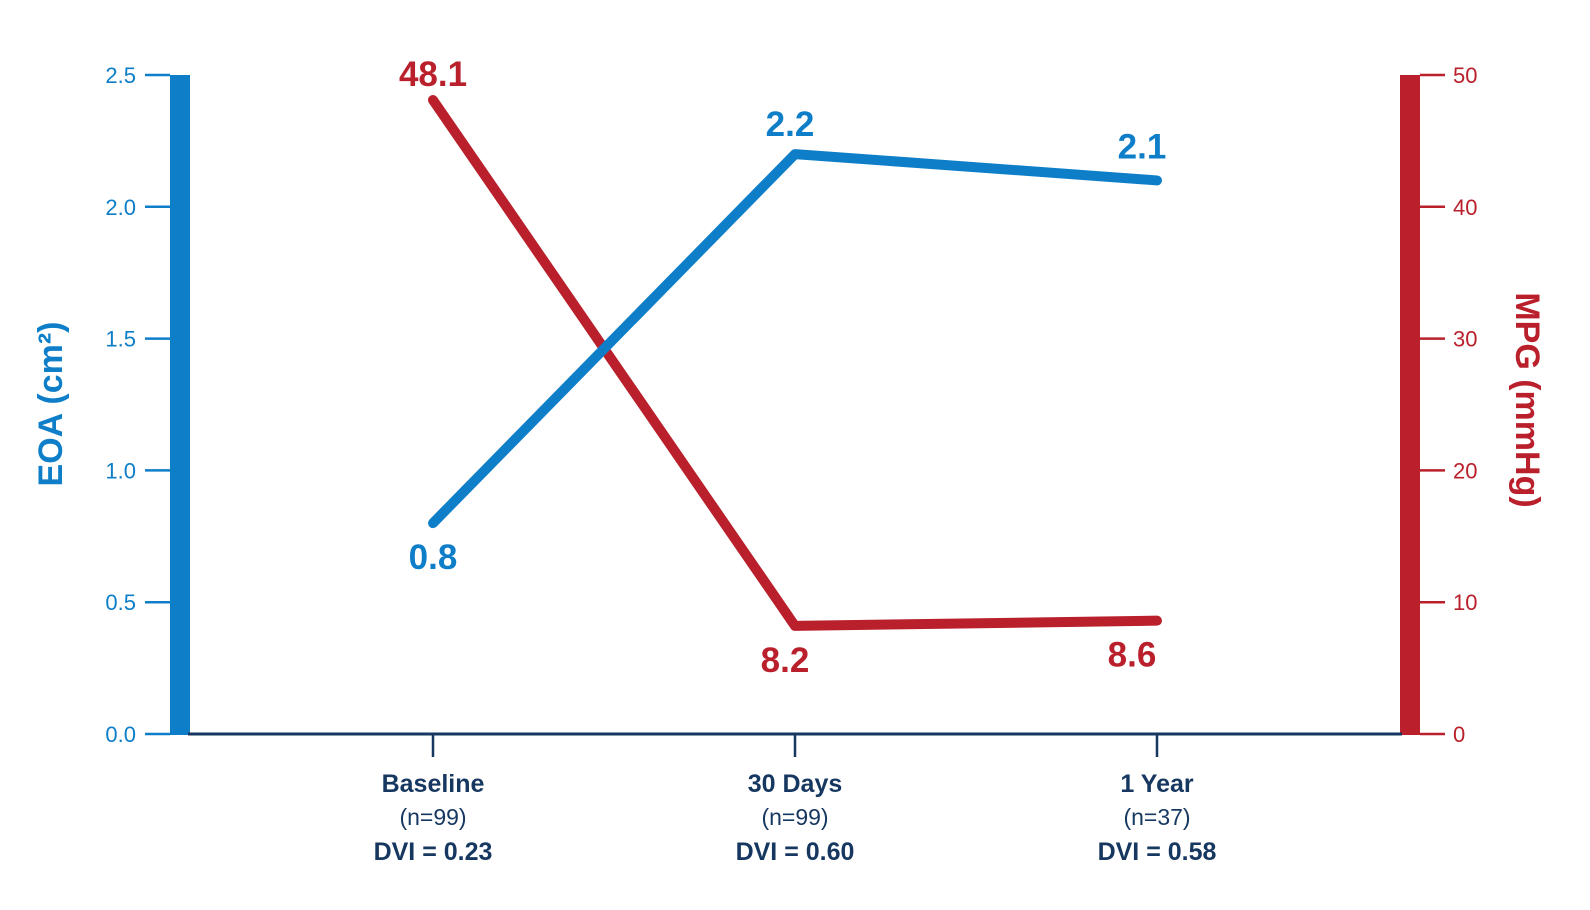  What do you see at coordinates (120, 602) in the screenshot?
I see `left-axis-tick-label: 0.5` at bounding box center [120, 602].